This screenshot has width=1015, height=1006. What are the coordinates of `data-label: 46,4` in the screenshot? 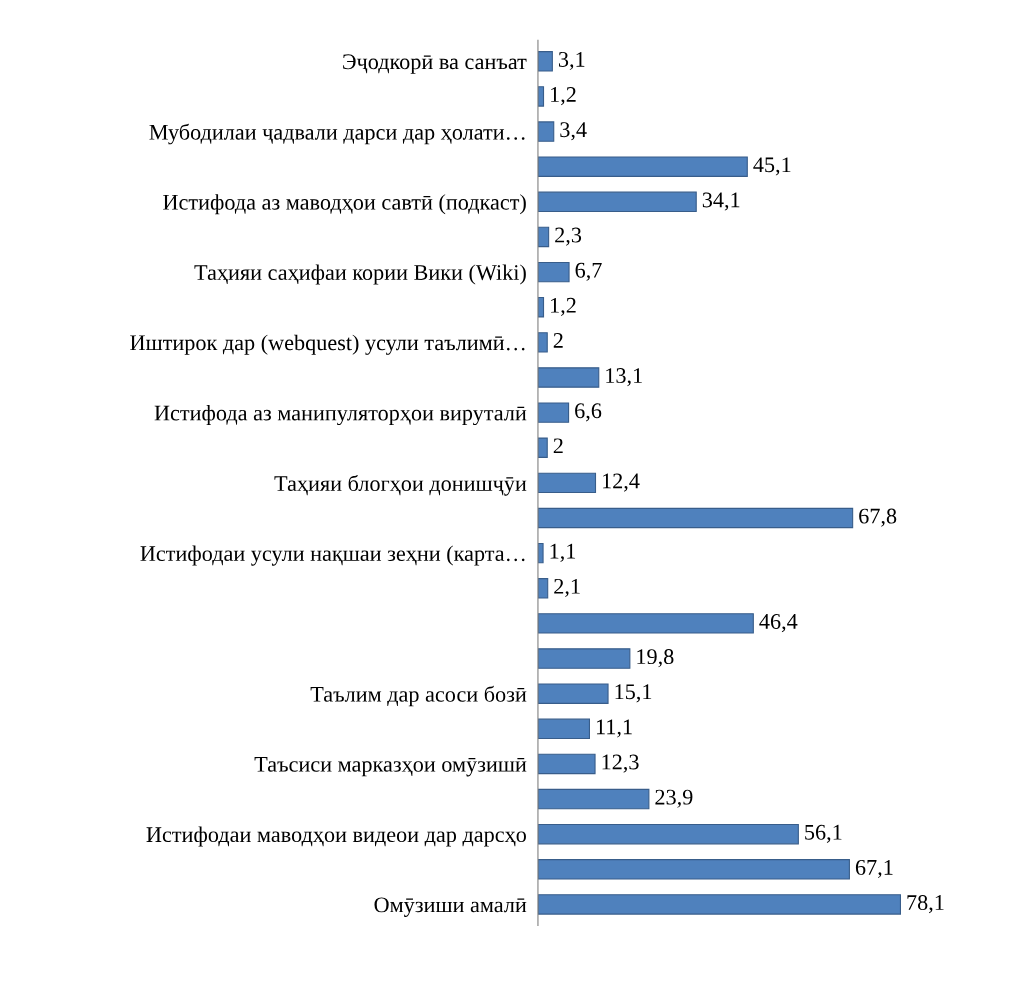 It's located at (778, 623).